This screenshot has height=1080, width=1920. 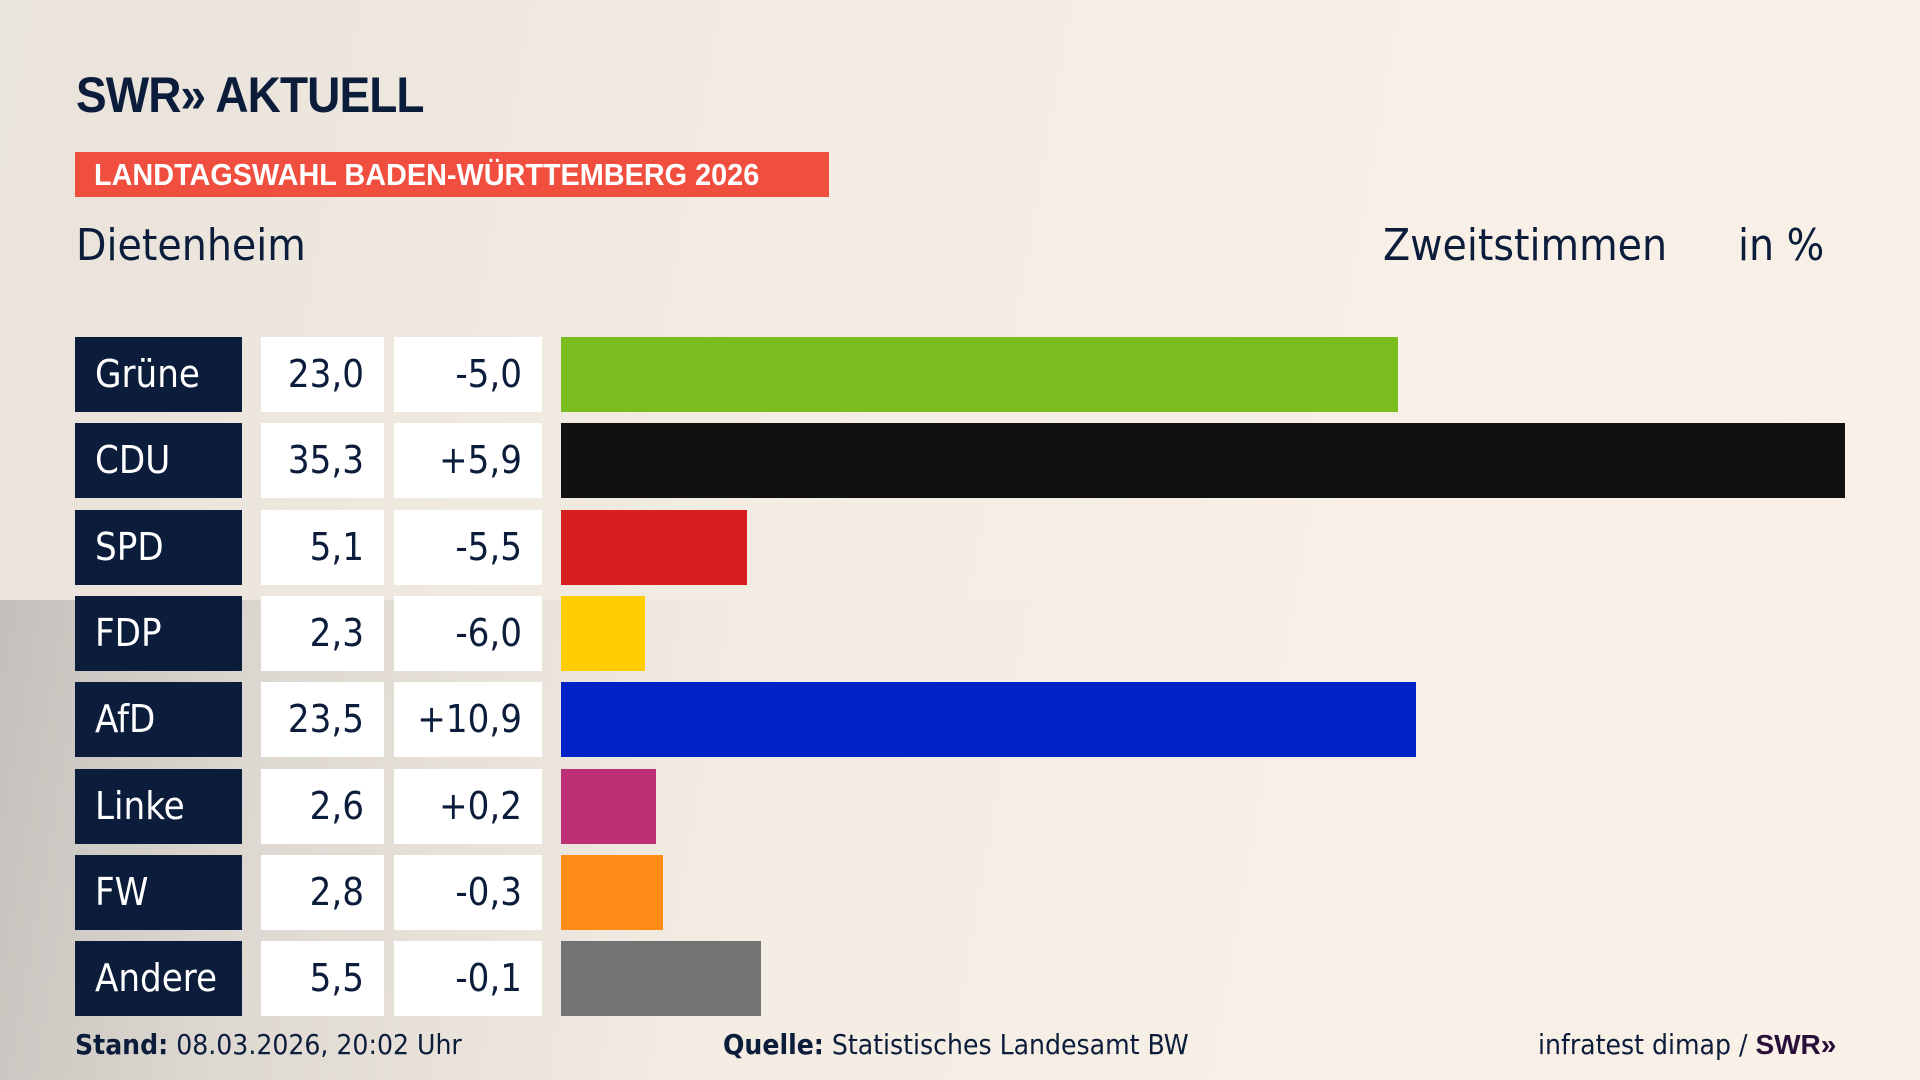 I want to click on party-label: AfD, so click(x=158, y=720).